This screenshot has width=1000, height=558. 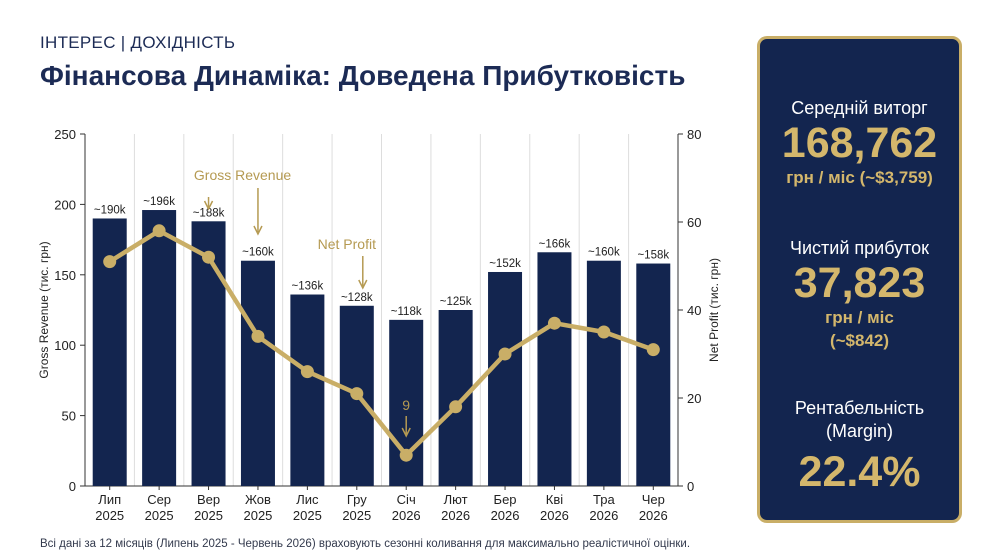 I want to click on x-tick-label-month: Жов, so click(x=258, y=499).